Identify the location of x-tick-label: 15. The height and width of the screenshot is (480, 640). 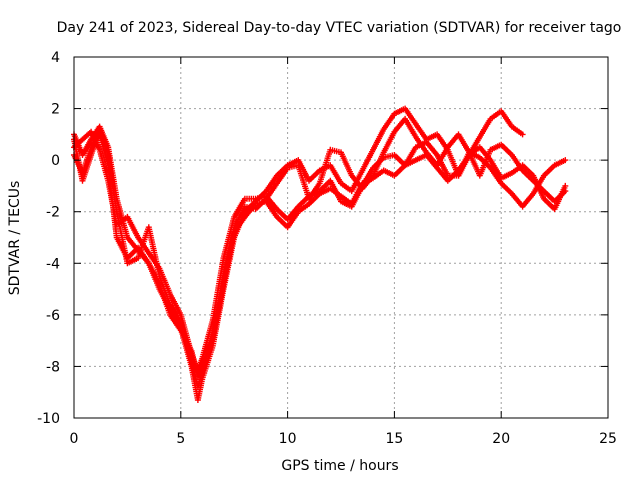
(394, 439).